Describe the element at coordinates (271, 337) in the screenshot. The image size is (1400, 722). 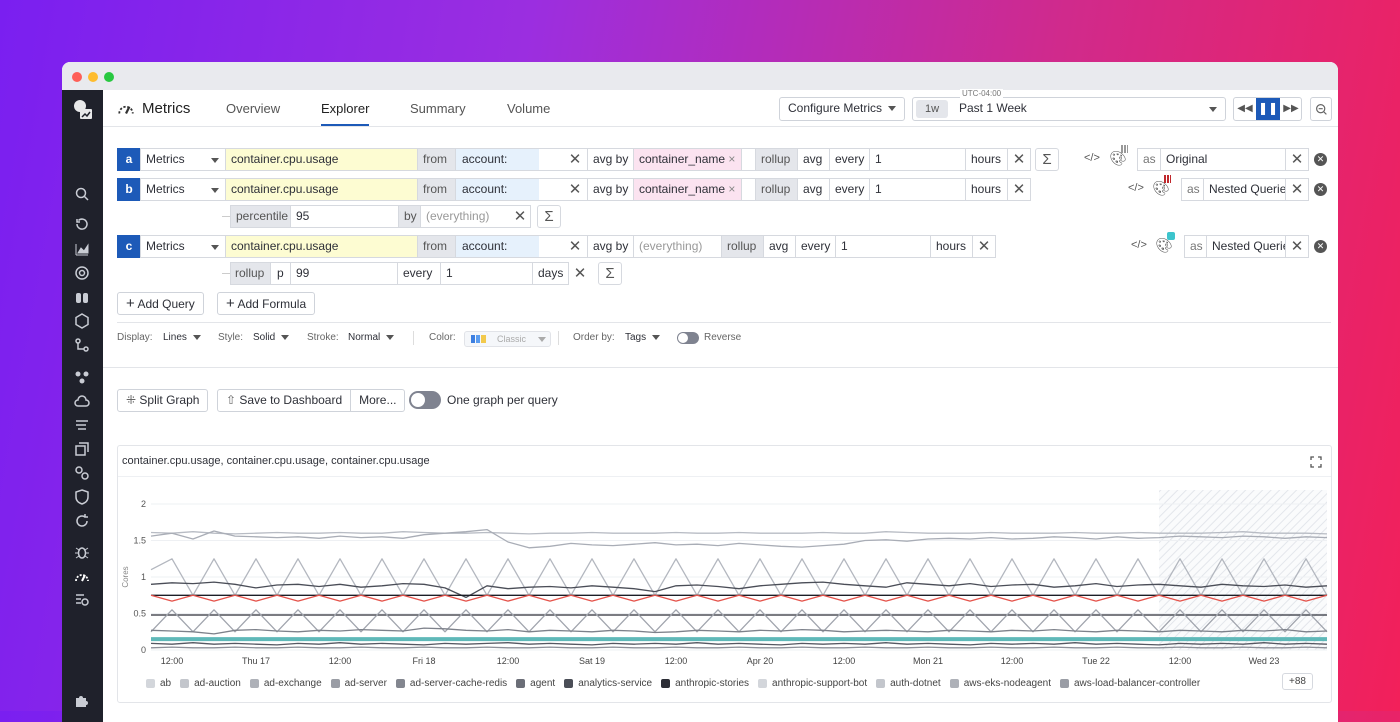
I see `style-dropdown: Solid` at that location.